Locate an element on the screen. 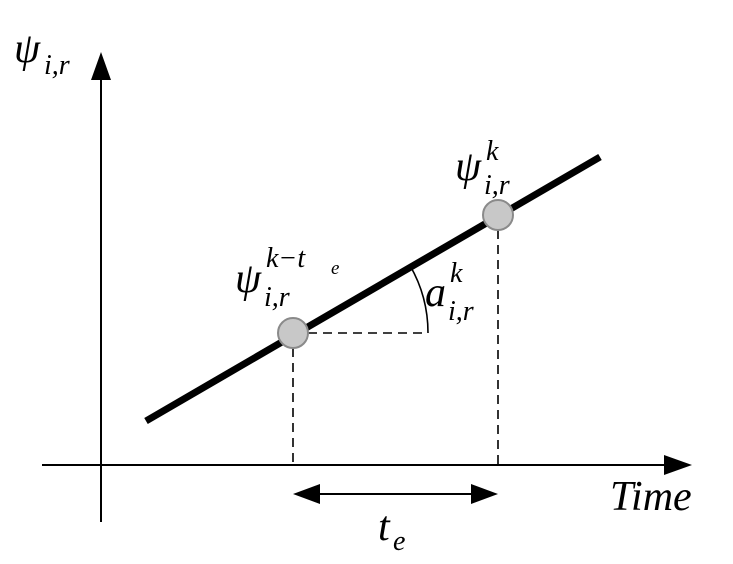  interval-label: t e is located at coordinates (391, 530).